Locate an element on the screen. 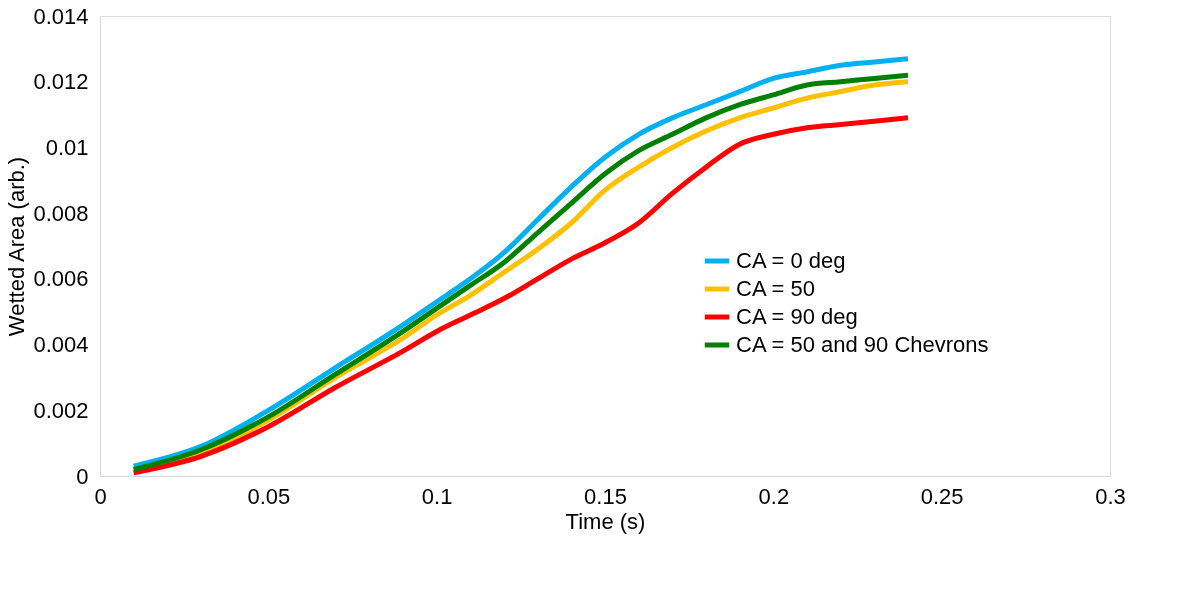 The height and width of the screenshot is (603, 1186). y-tick-label: 0.004 is located at coordinates (61, 345).